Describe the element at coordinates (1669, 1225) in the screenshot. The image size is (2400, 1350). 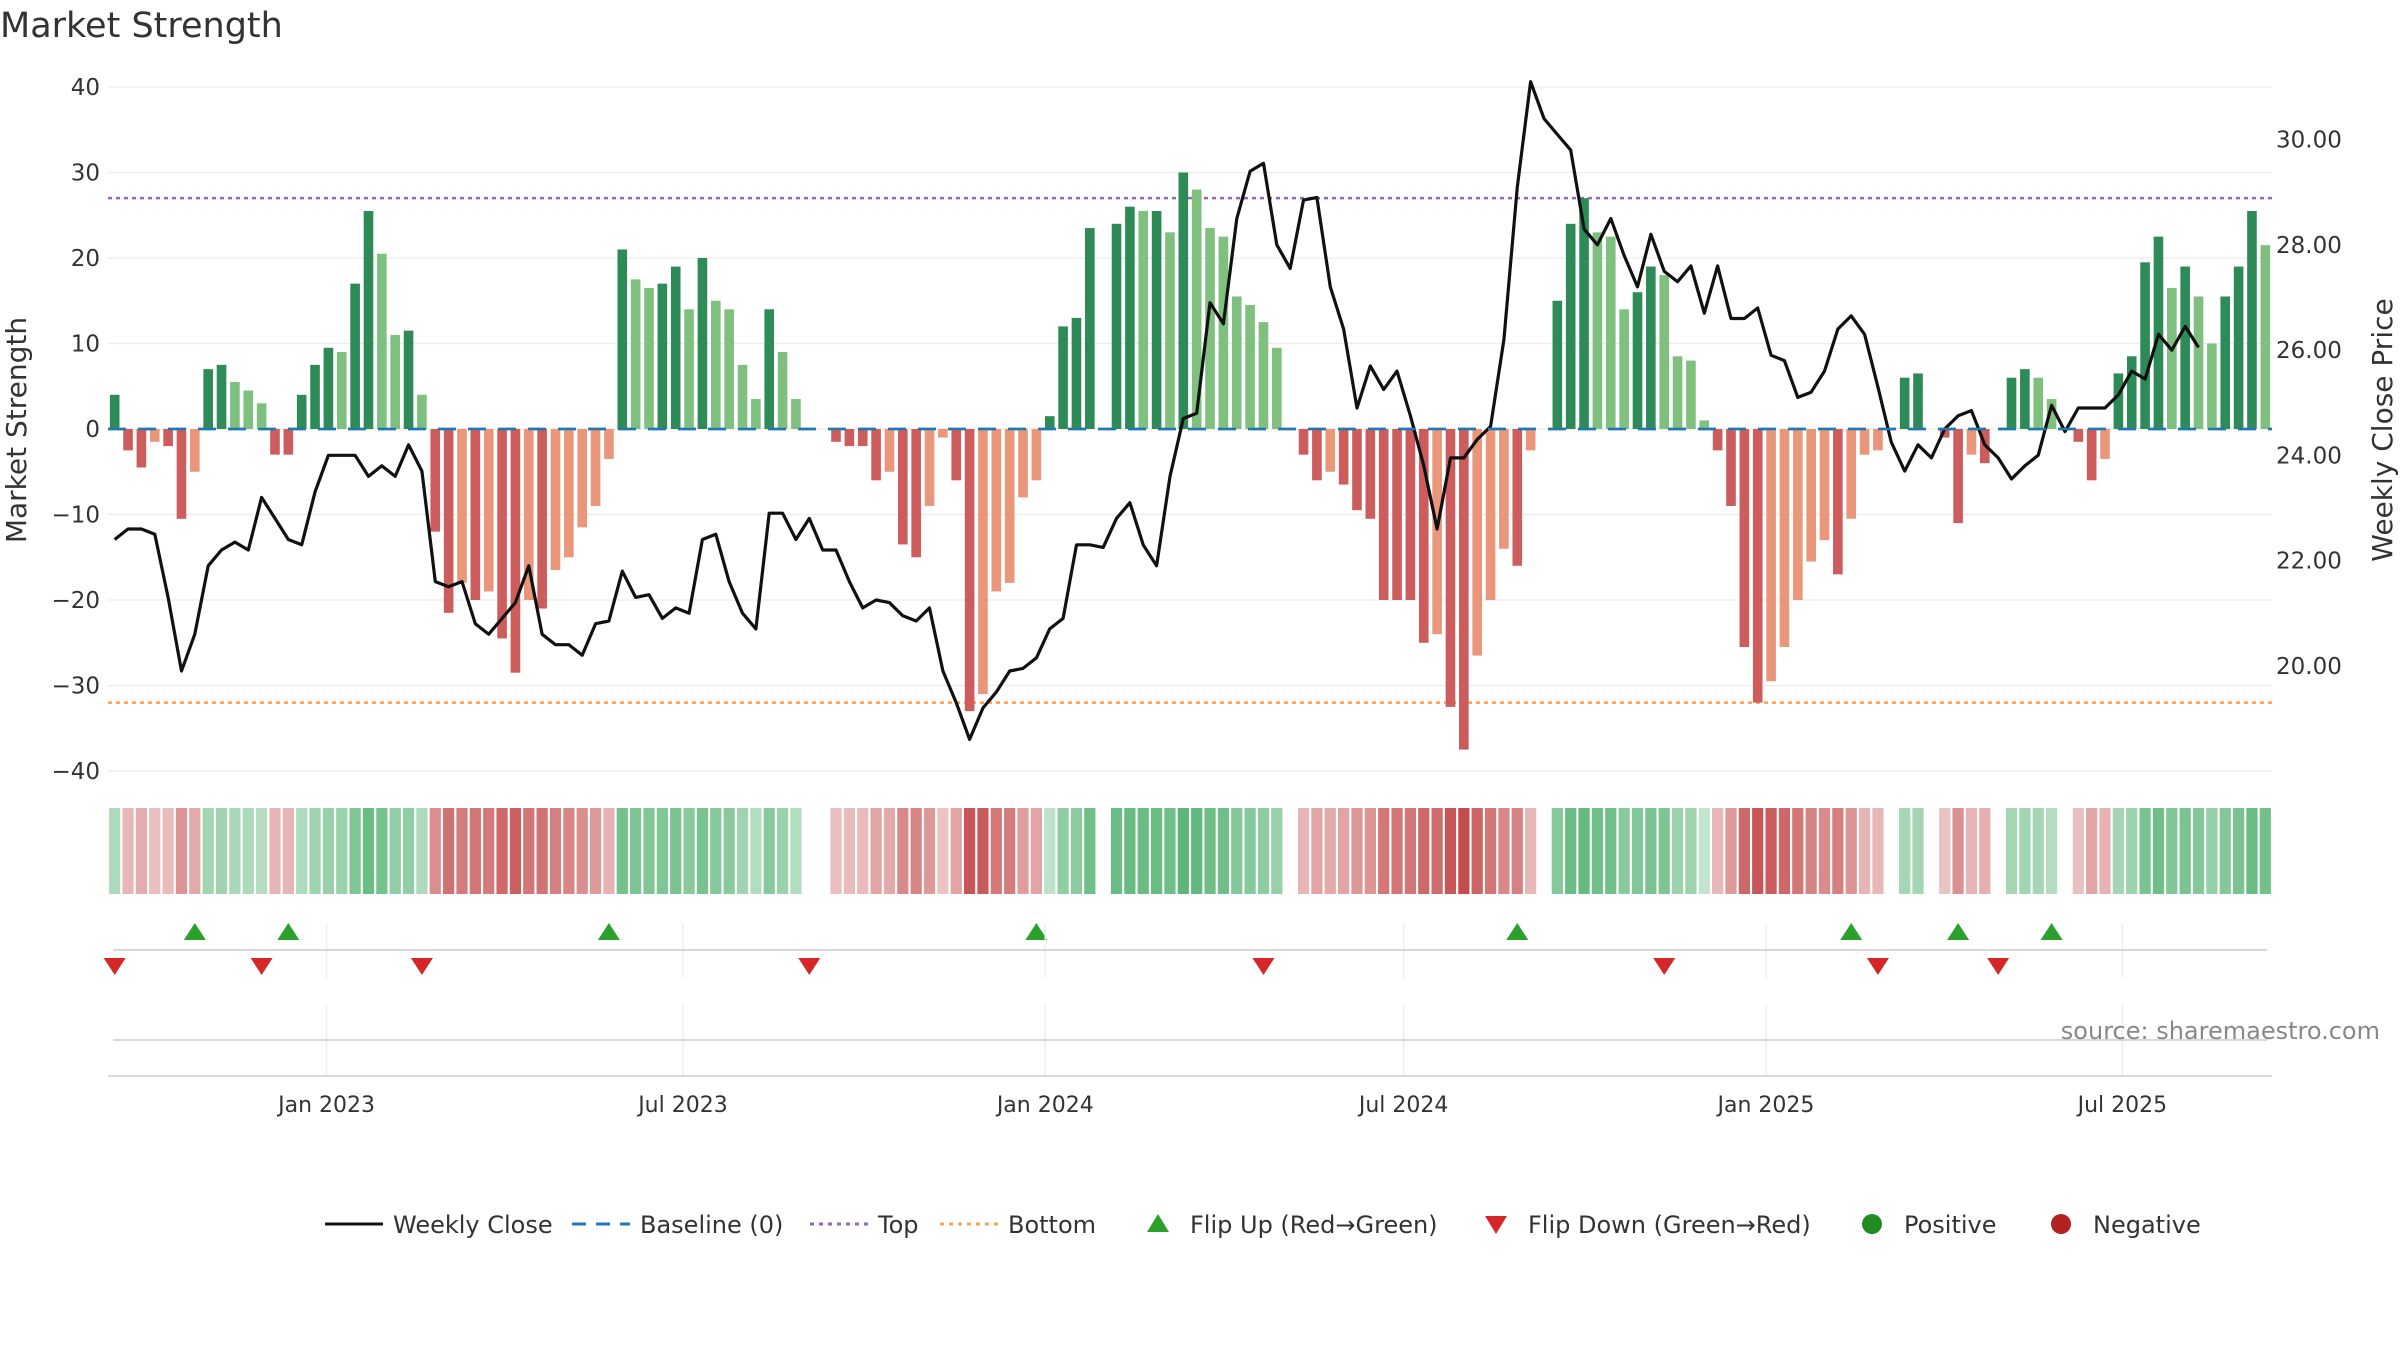
I see `legend-label: Flip Down (Green→Red)` at that location.